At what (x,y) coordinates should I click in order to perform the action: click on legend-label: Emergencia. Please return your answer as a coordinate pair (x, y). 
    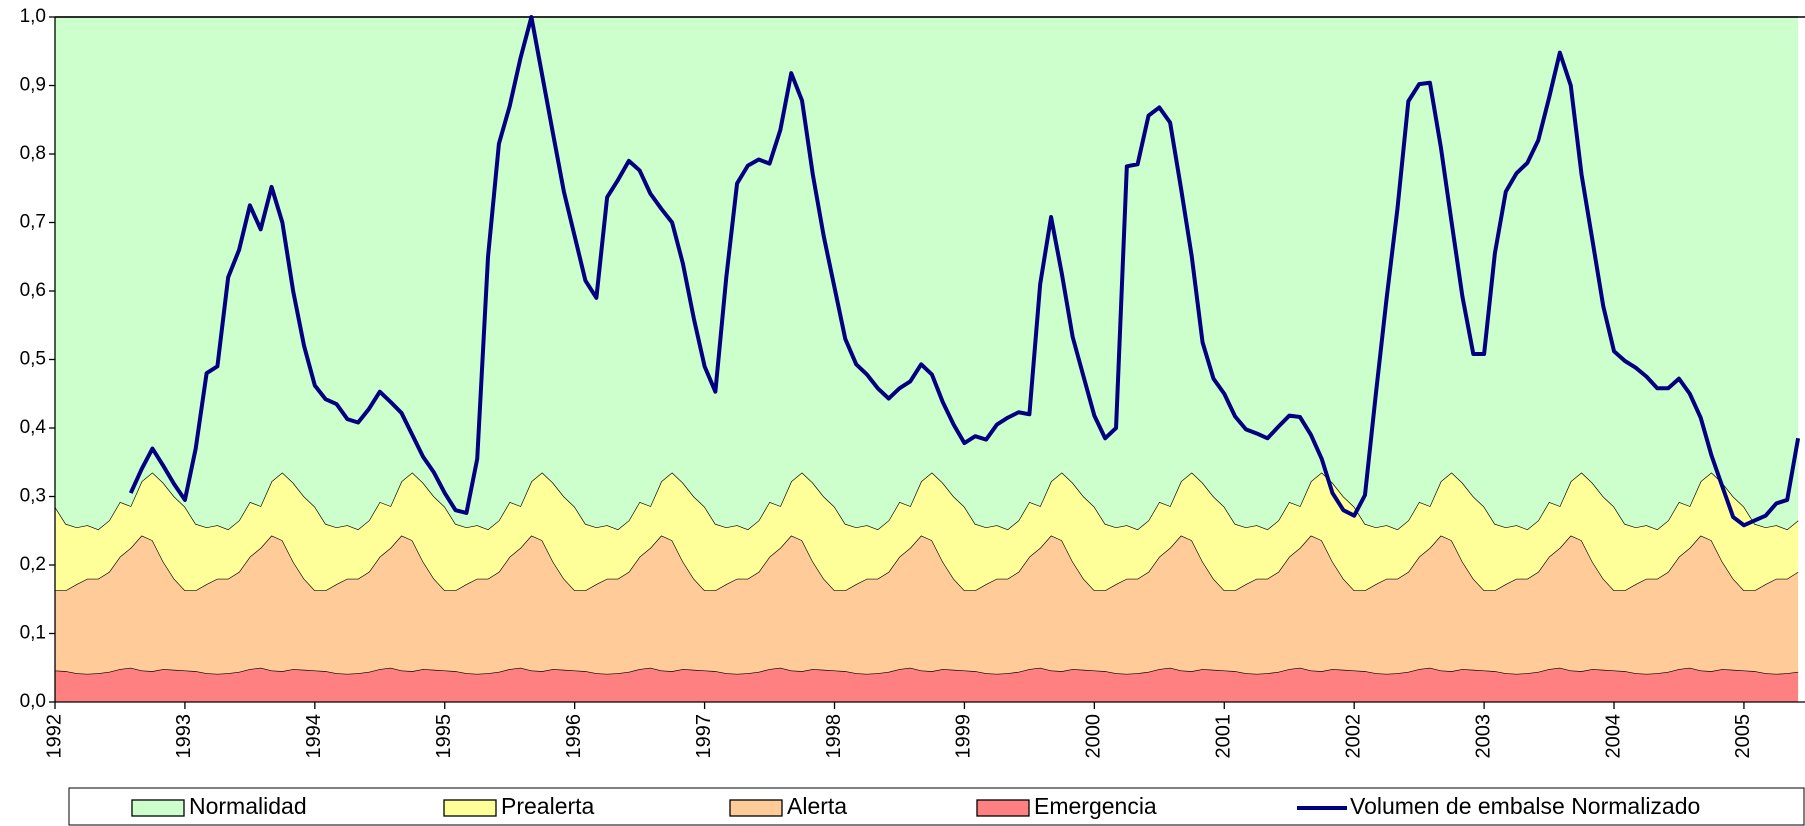
    Looking at the image, I should click on (1095, 806).